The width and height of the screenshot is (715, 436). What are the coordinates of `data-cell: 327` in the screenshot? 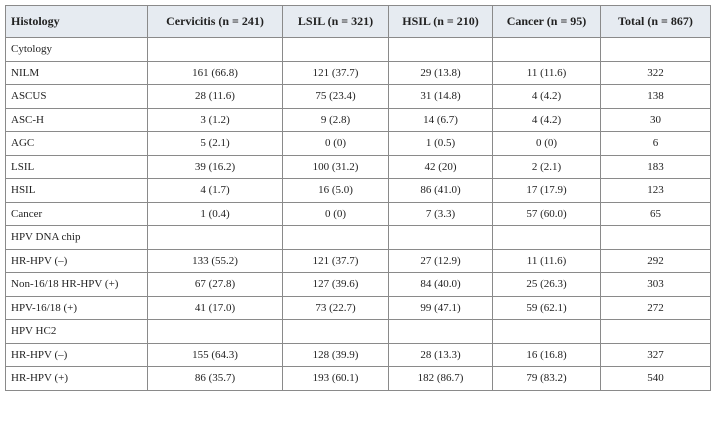 It's located at (655, 354).